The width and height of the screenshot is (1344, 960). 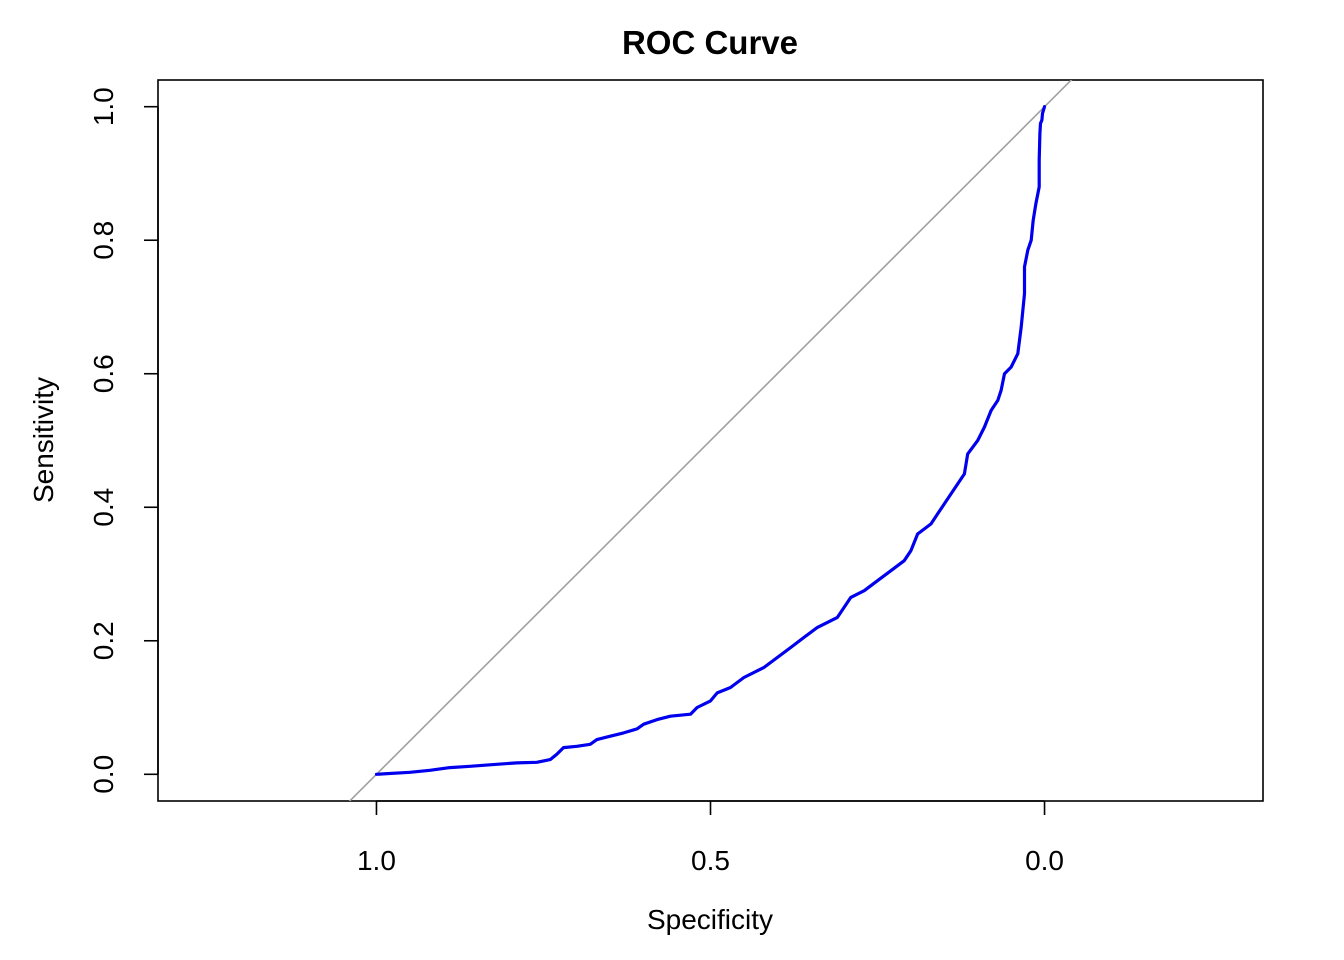 What do you see at coordinates (103, 106) in the screenshot?
I see `y-tick-label: 1.0` at bounding box center [103, 106].